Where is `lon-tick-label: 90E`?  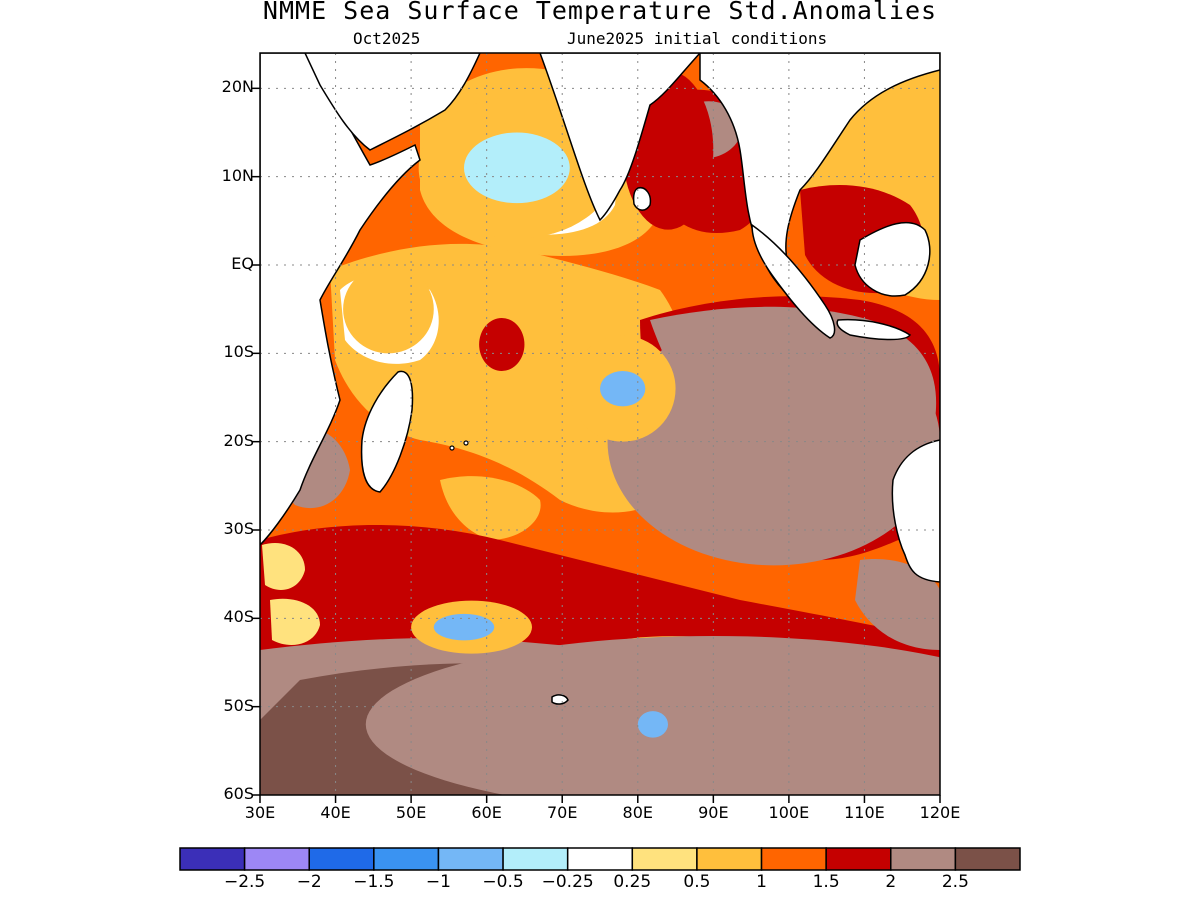
lon-tick-label: 90E is located at coordinates (713, 812).